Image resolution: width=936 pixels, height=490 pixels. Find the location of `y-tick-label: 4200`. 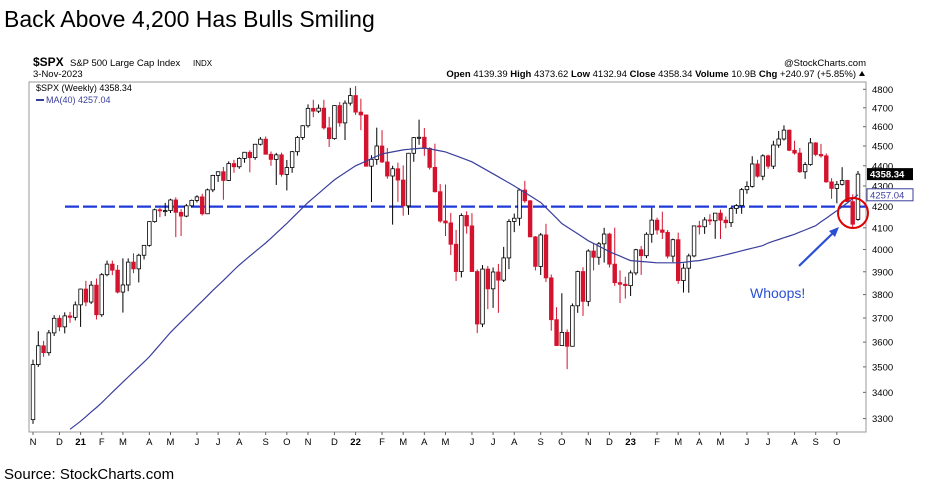

y-tick-label: 4200 is located at coordinates (882, 207).